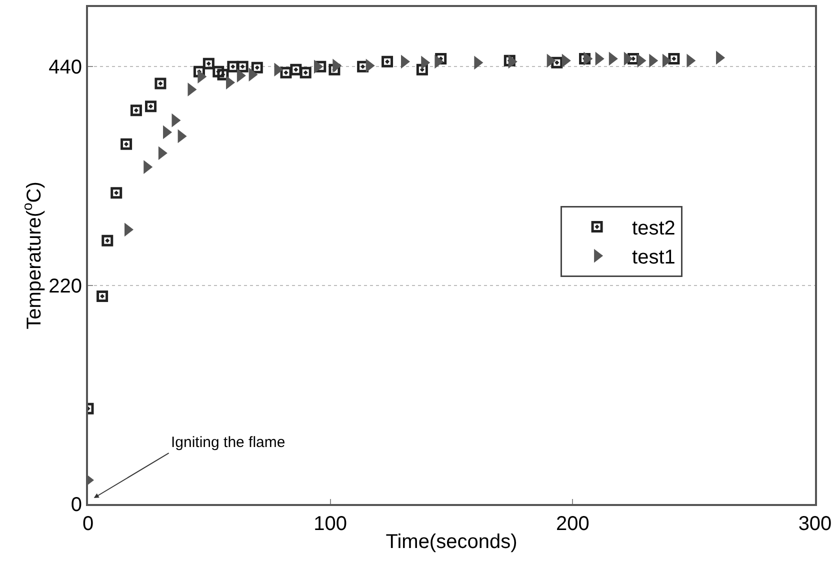  I want to click on y-tick-label: 220, so click(65, 286).